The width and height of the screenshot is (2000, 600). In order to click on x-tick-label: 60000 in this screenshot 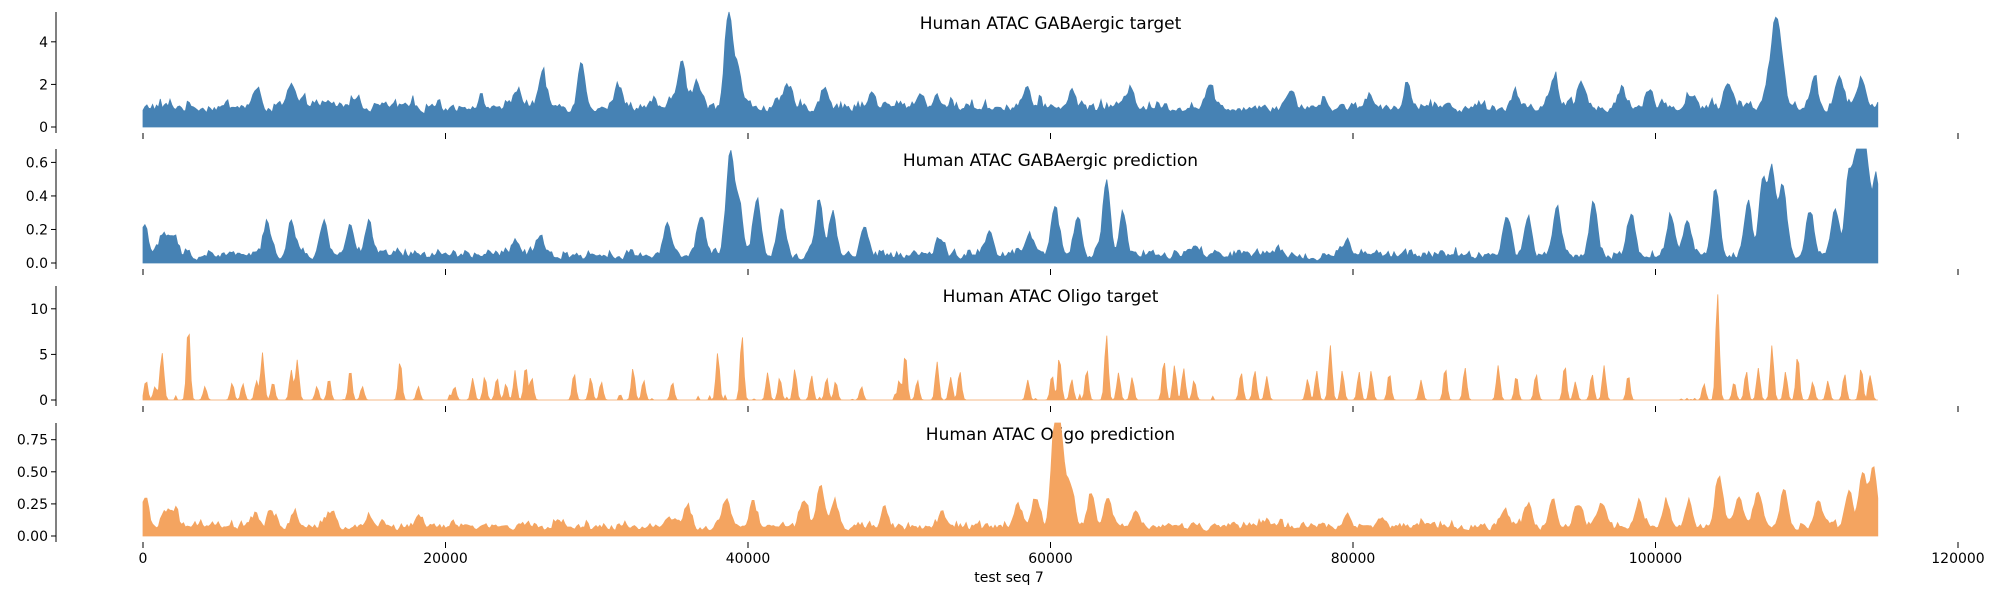, I will do `click(1050, 559)`.